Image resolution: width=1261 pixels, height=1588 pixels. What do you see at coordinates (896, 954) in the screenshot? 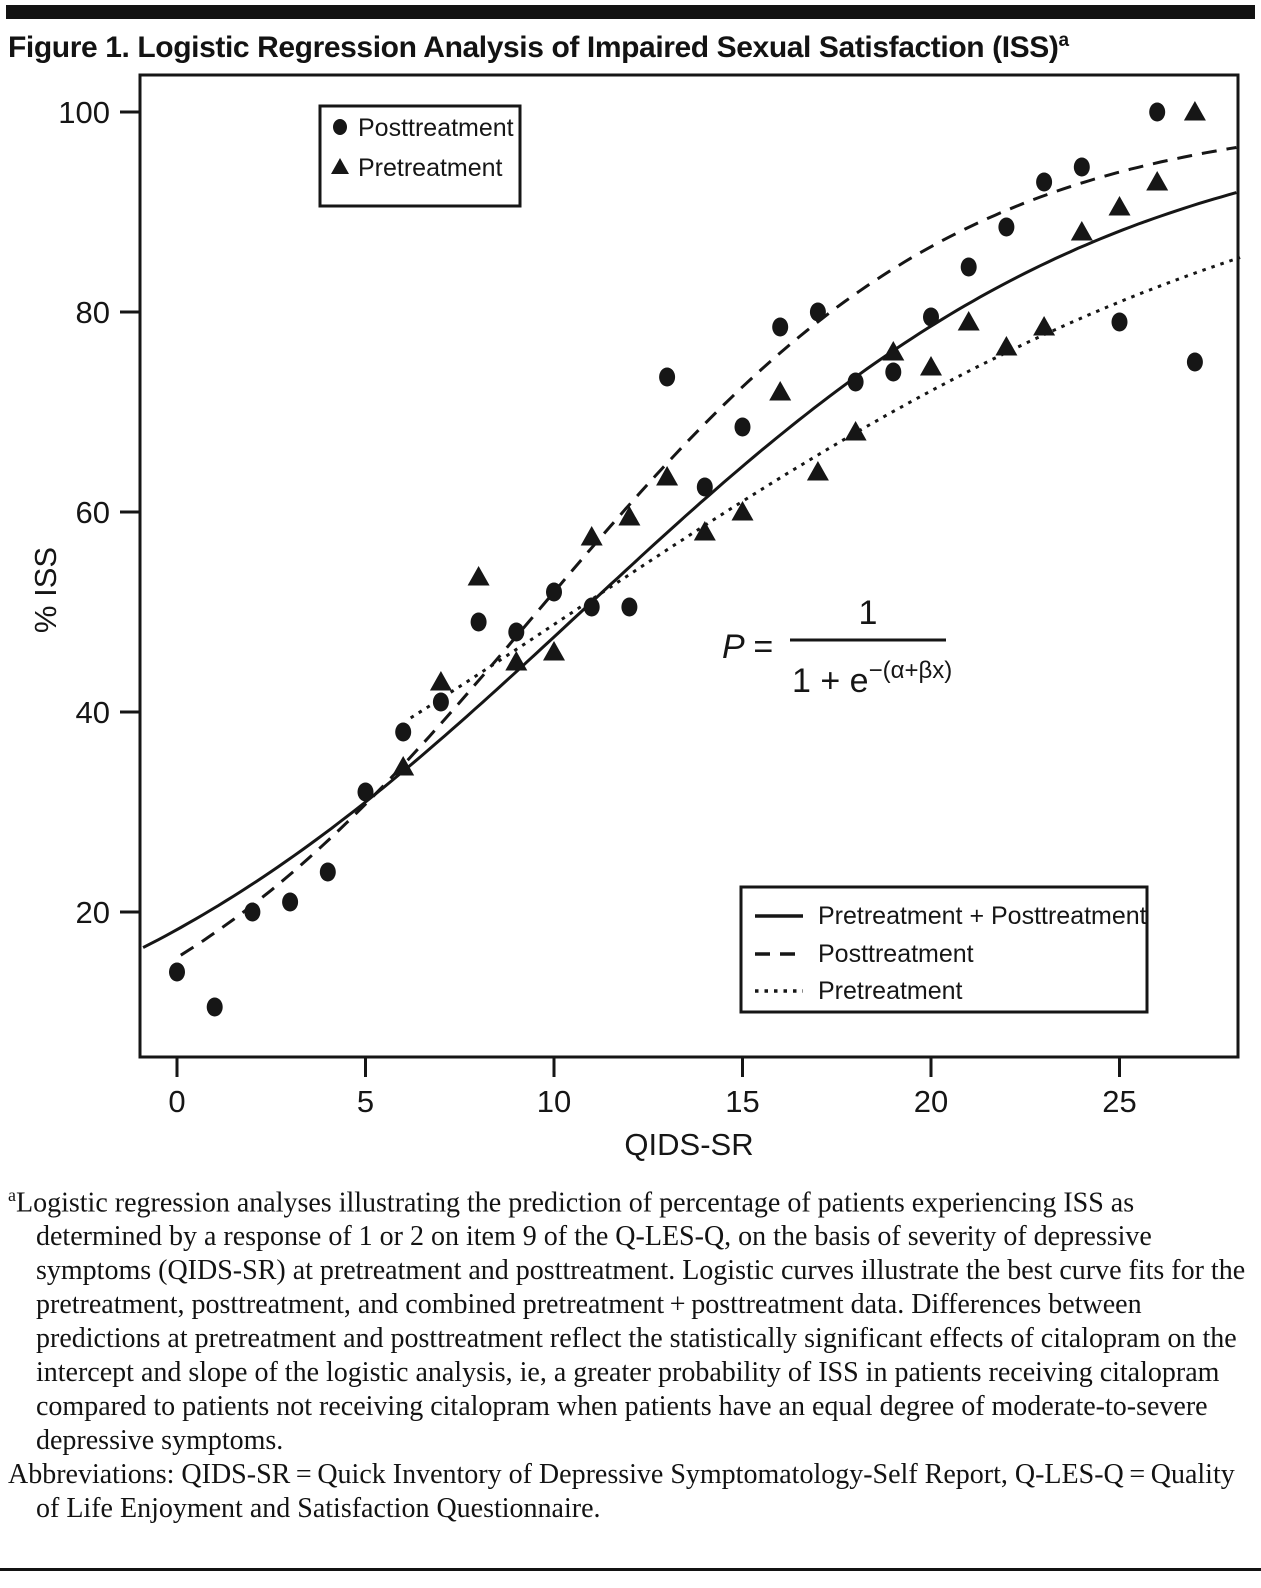
I see `line-legend-label: Posttreatment` at bounding box center [896, 954].